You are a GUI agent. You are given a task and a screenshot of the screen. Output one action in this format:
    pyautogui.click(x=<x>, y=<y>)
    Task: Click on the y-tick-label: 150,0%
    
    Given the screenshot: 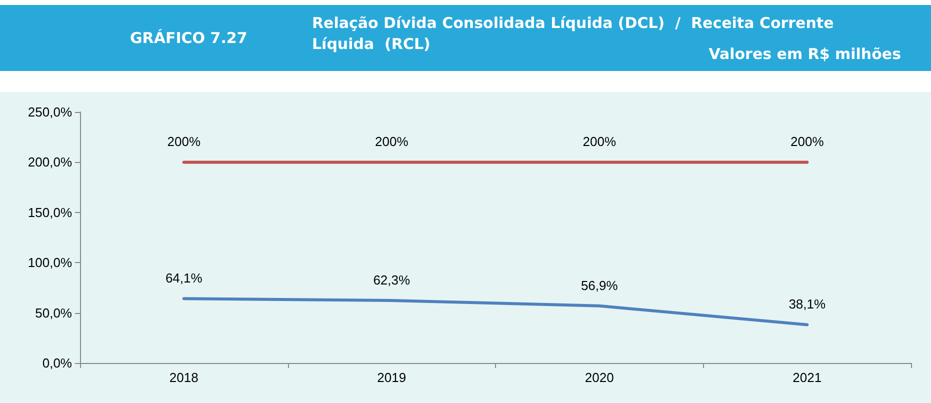 What is the action you would take?
    pyautogui.click(x=50, y=212)
    